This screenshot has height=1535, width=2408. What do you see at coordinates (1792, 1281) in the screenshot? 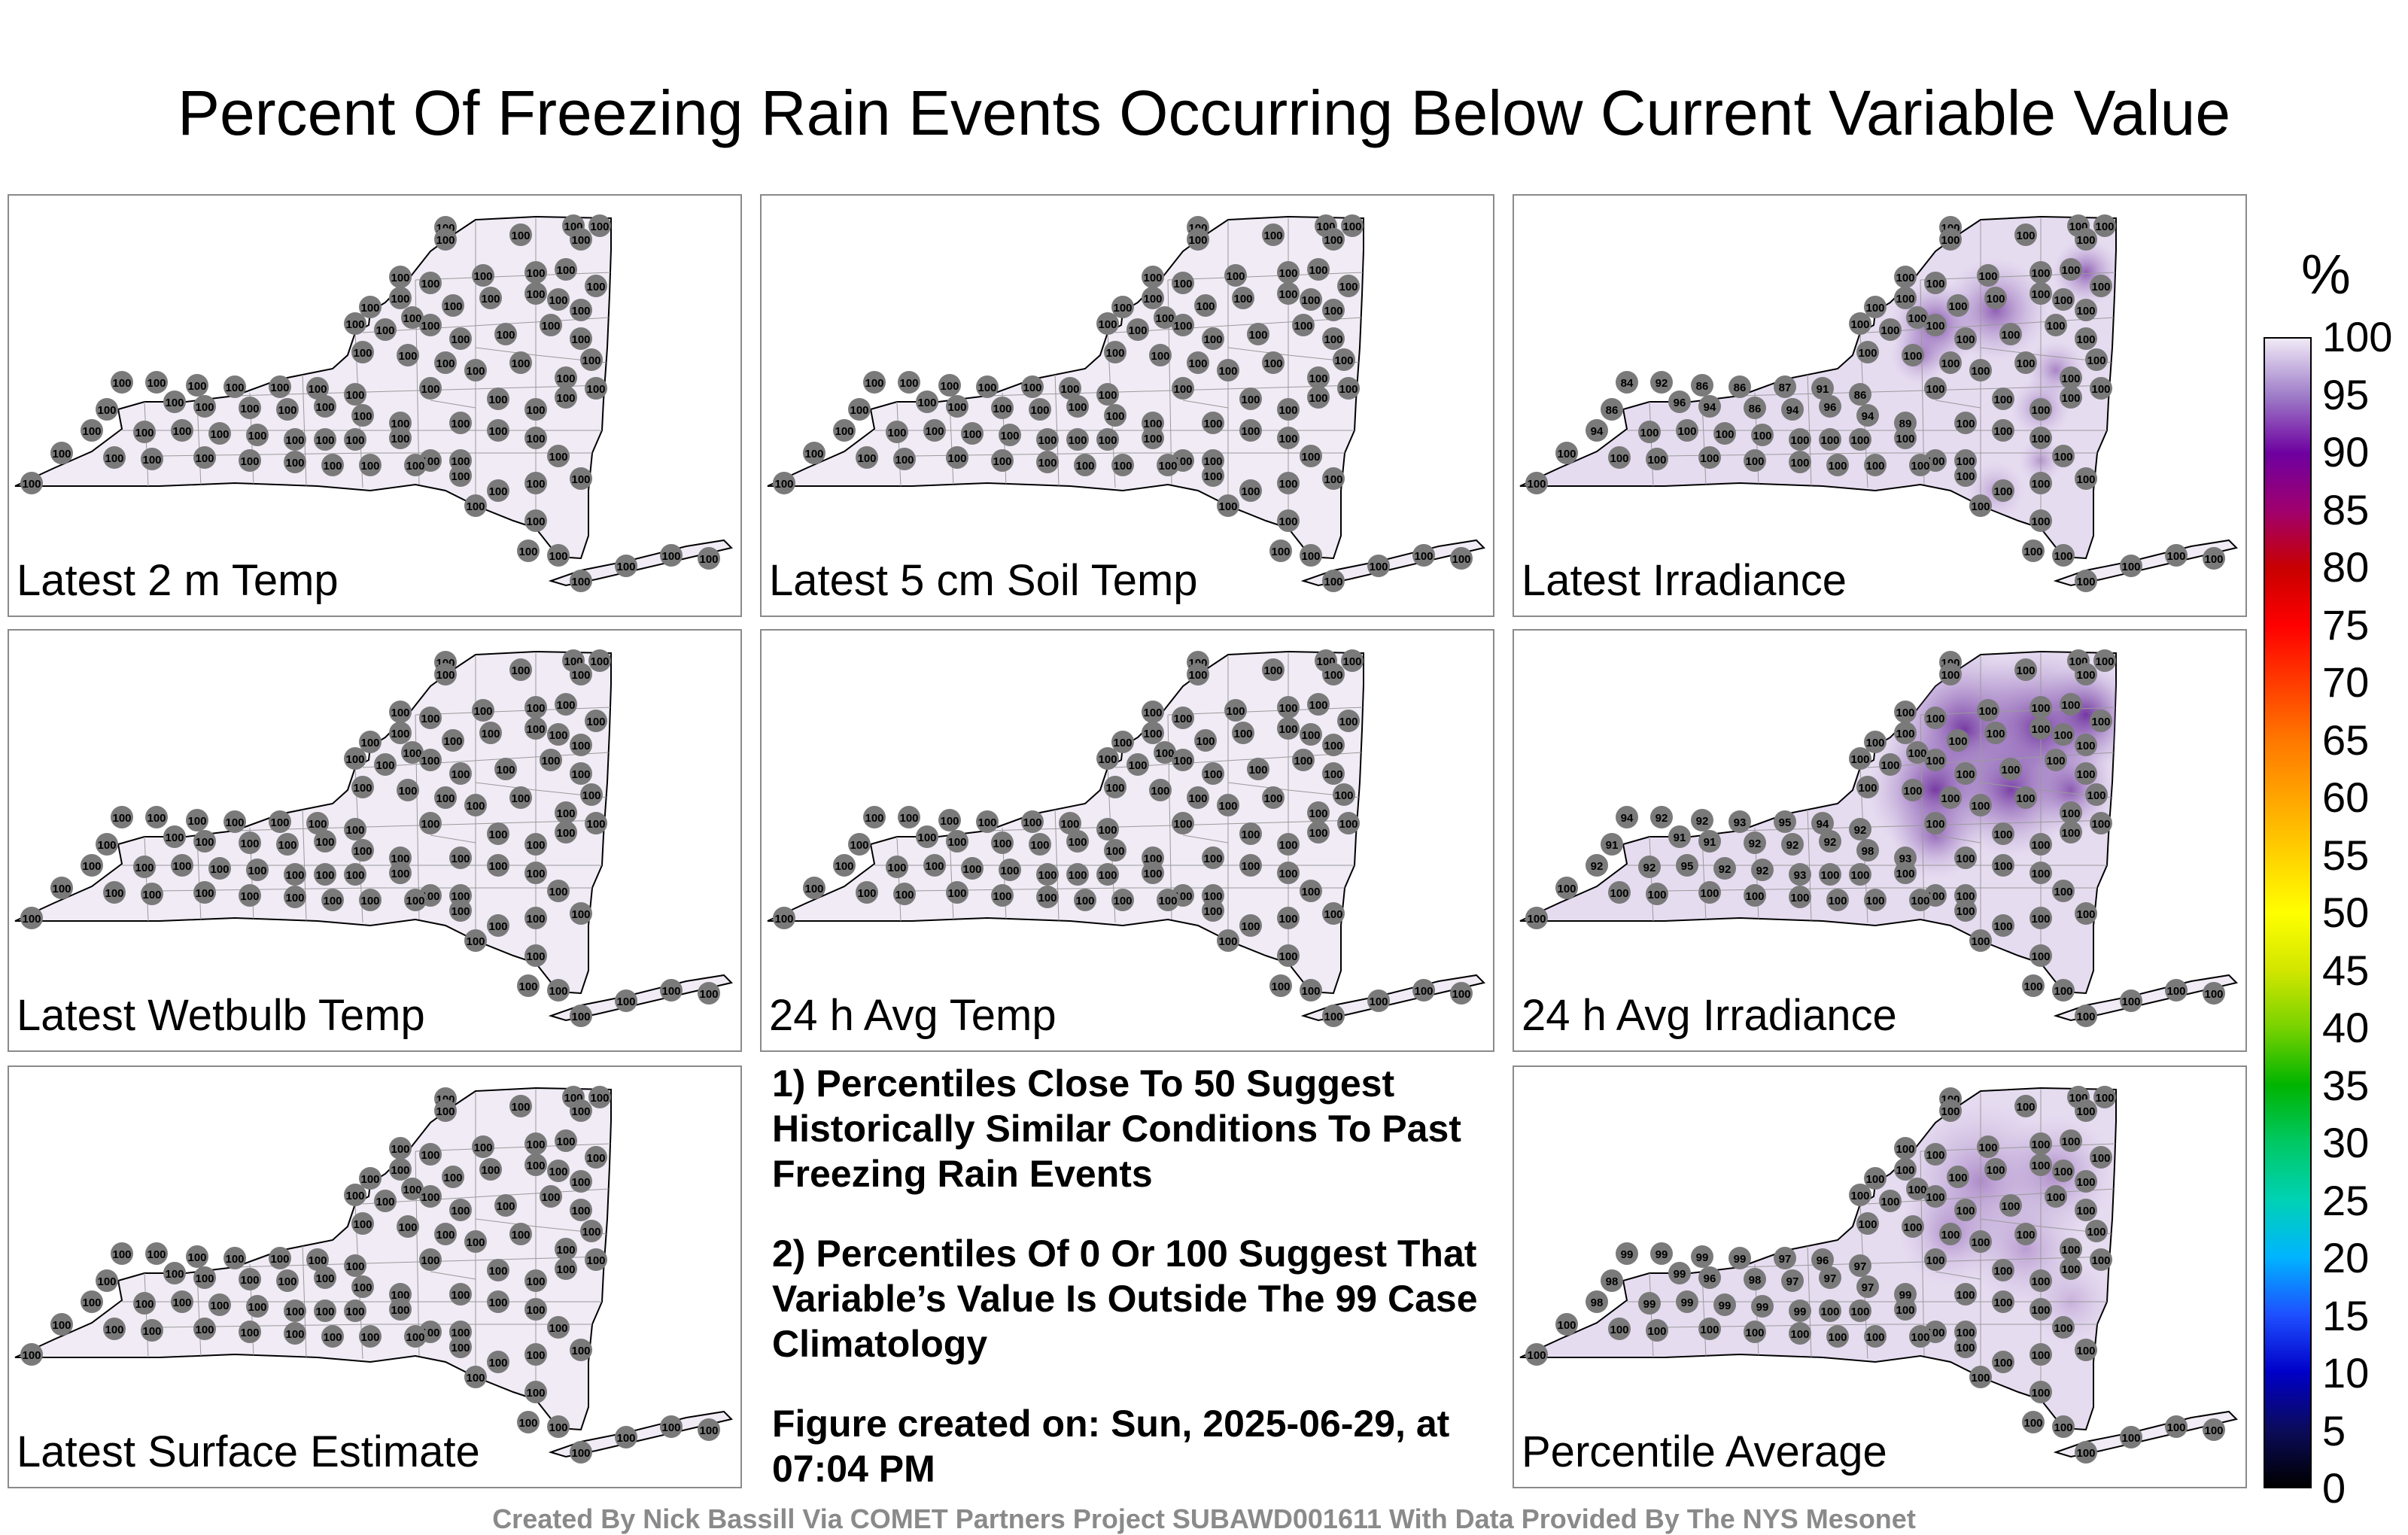
I see `station-value: 97` at bounding box center [1792, 1281].